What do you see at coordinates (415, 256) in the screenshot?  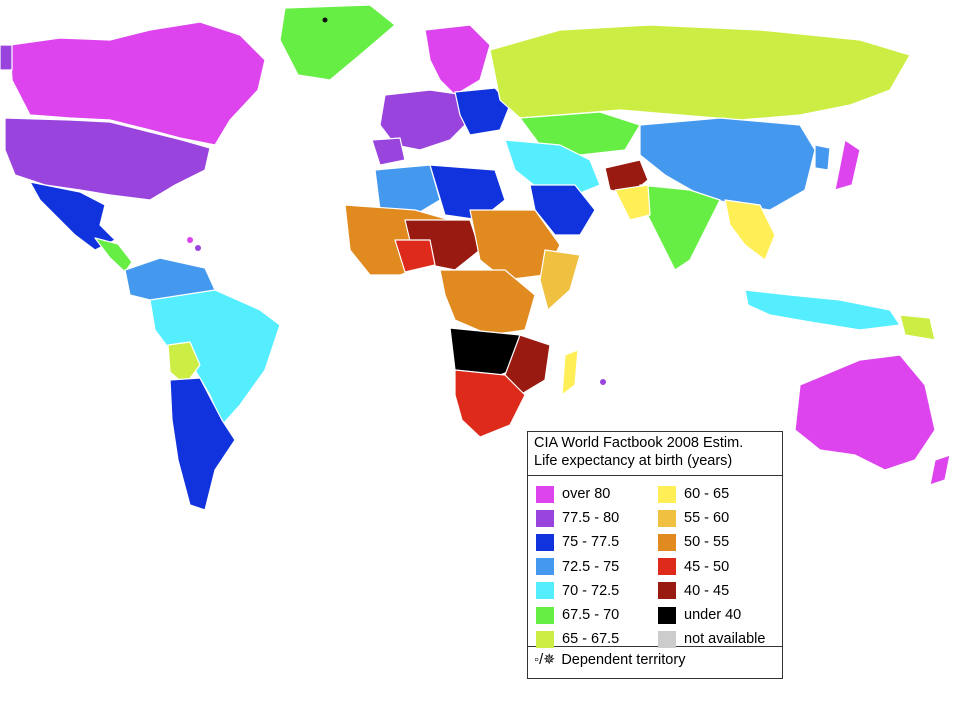 I see `region-nigeria` at bounding box center [415, 256].